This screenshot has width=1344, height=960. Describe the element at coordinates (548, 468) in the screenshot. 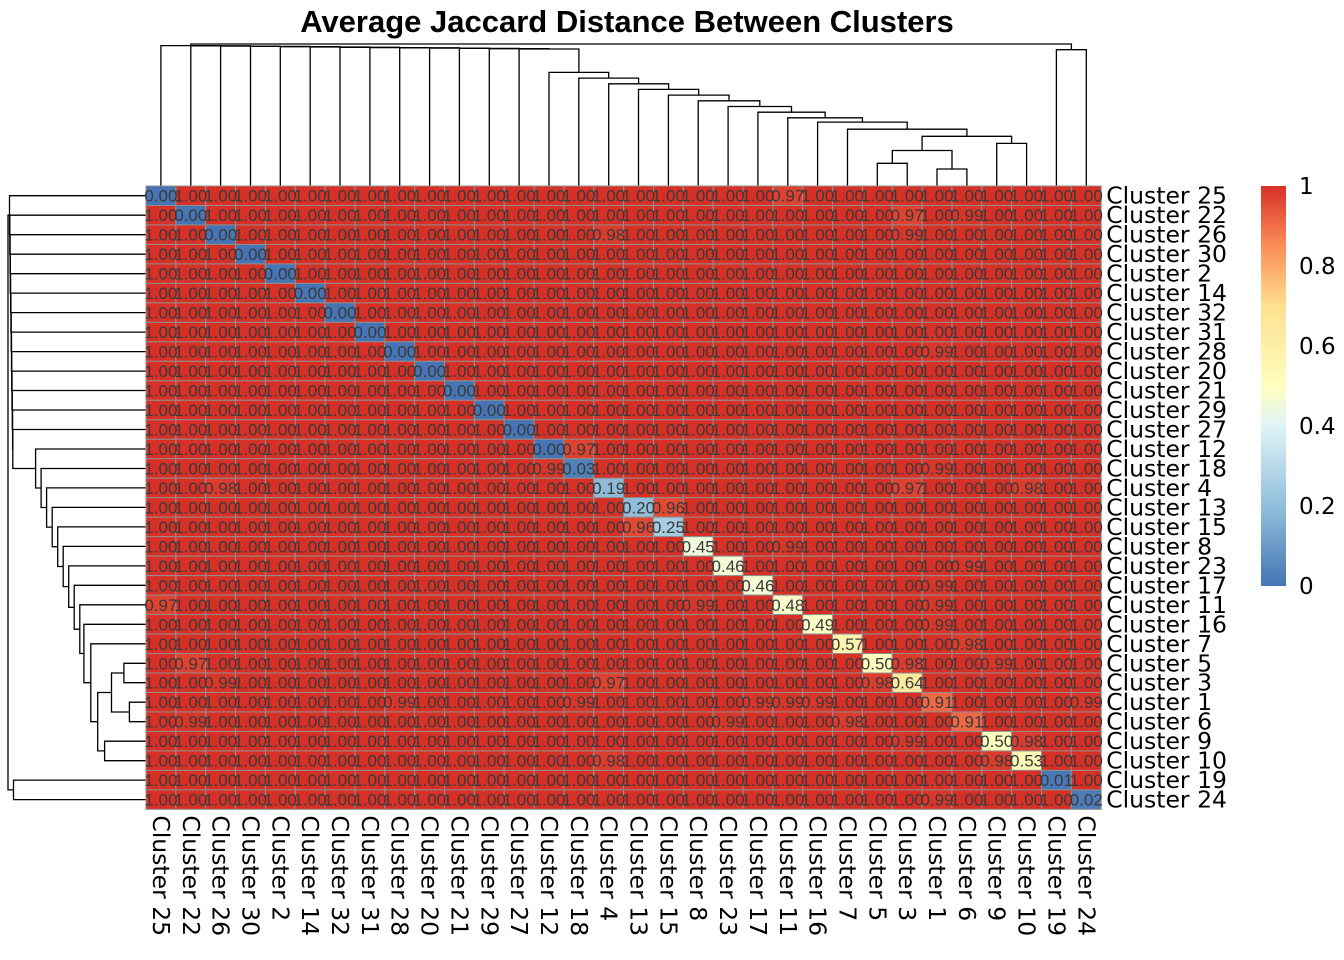

I see `cell-value-label: 0.99` at that location.